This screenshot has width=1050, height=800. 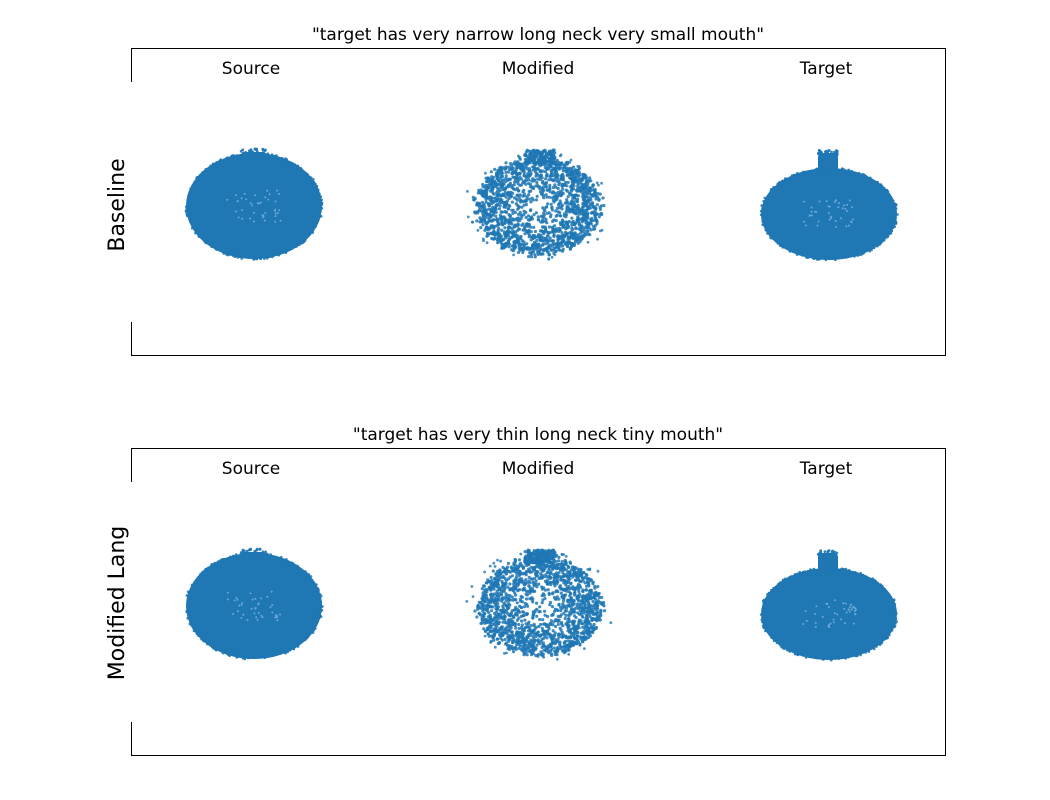 I want to click on column-label-modified: Modified, so click(x=538, y=469).